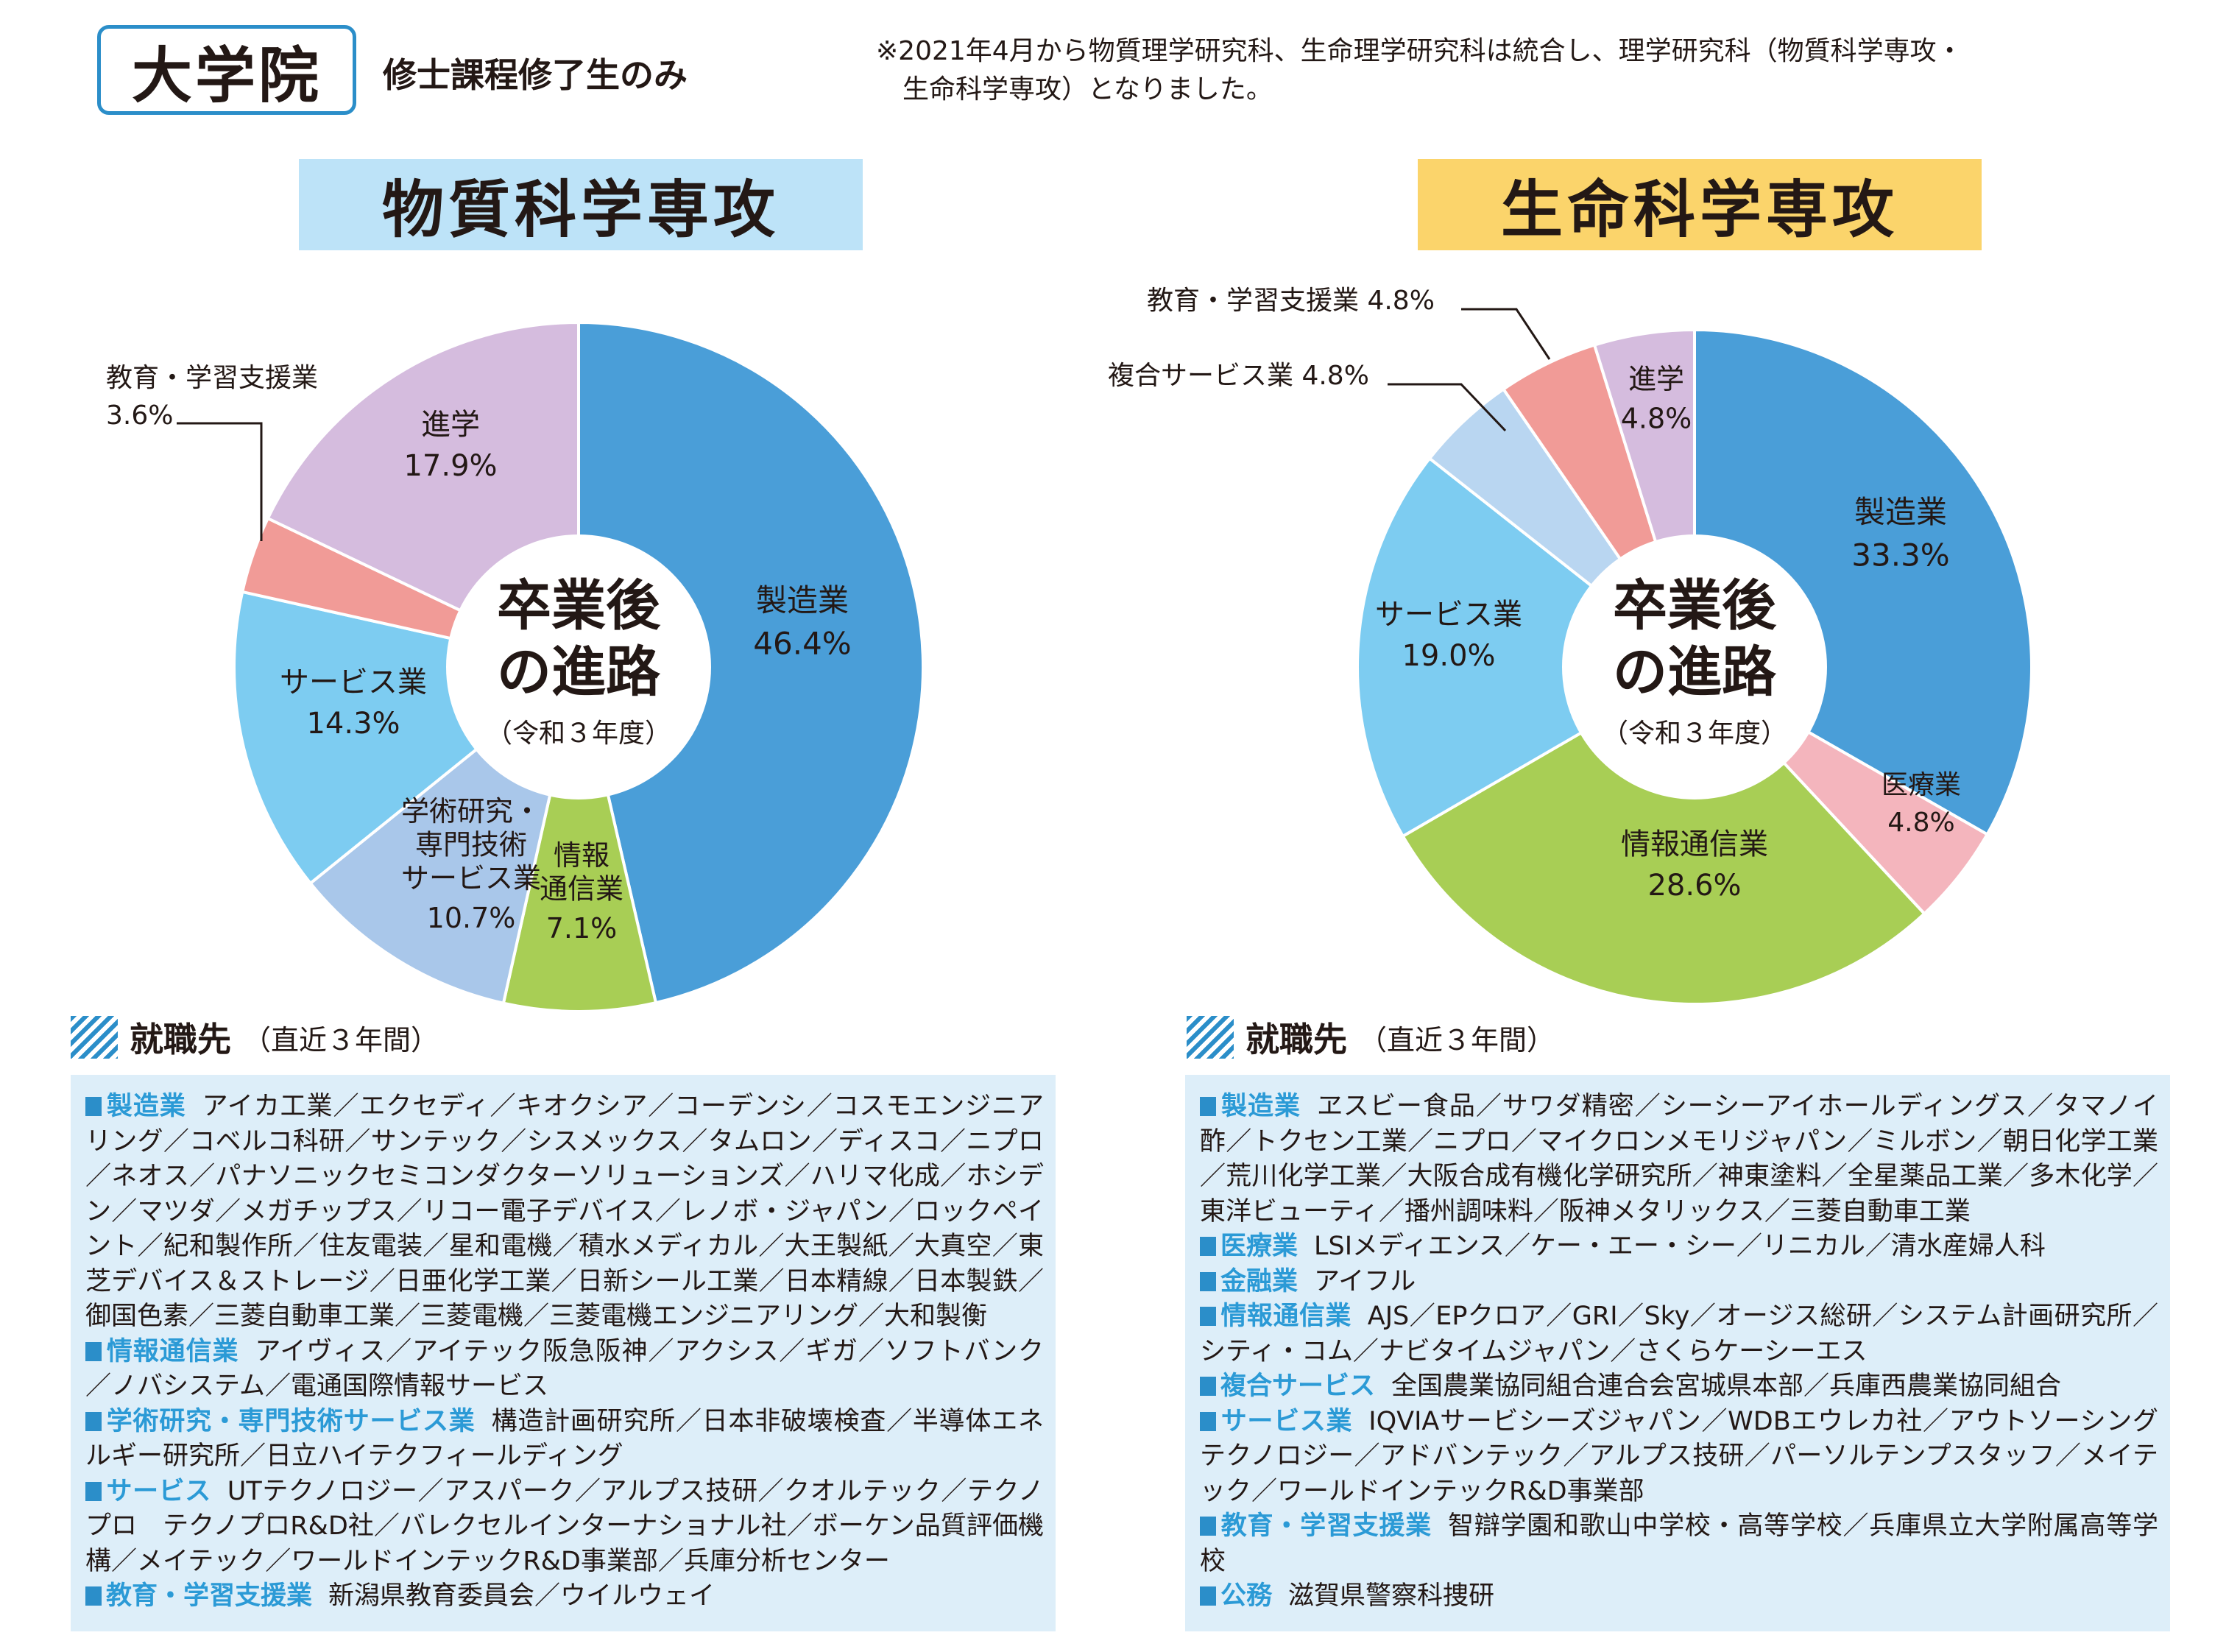 The image size is (2226, 1652). I want to click on slice-label: 医療業, so click(1921, 785).